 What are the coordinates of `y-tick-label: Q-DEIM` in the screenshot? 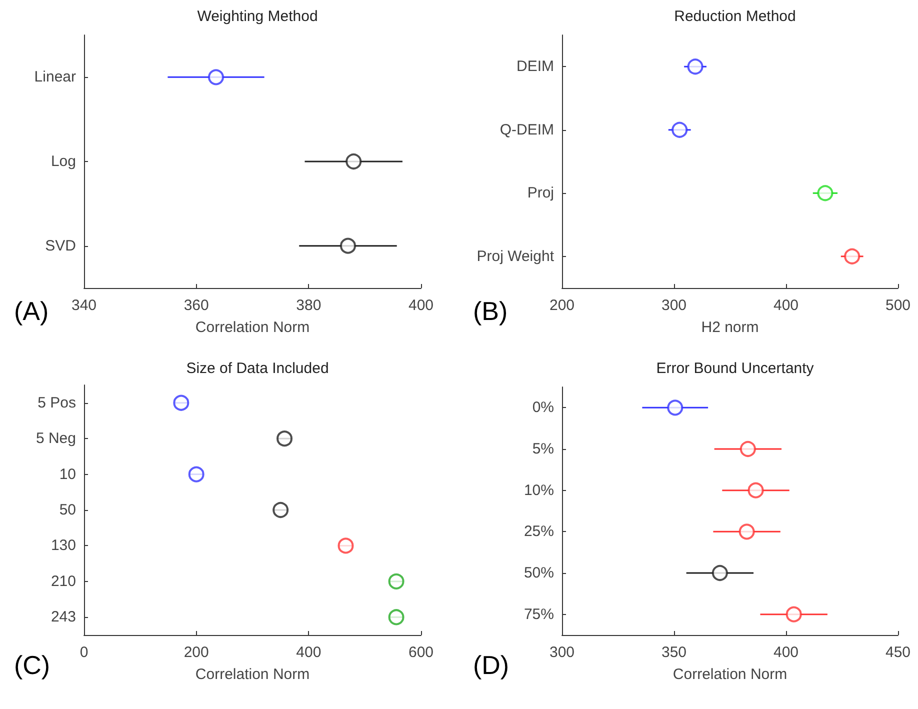 It's located at (527, 129).